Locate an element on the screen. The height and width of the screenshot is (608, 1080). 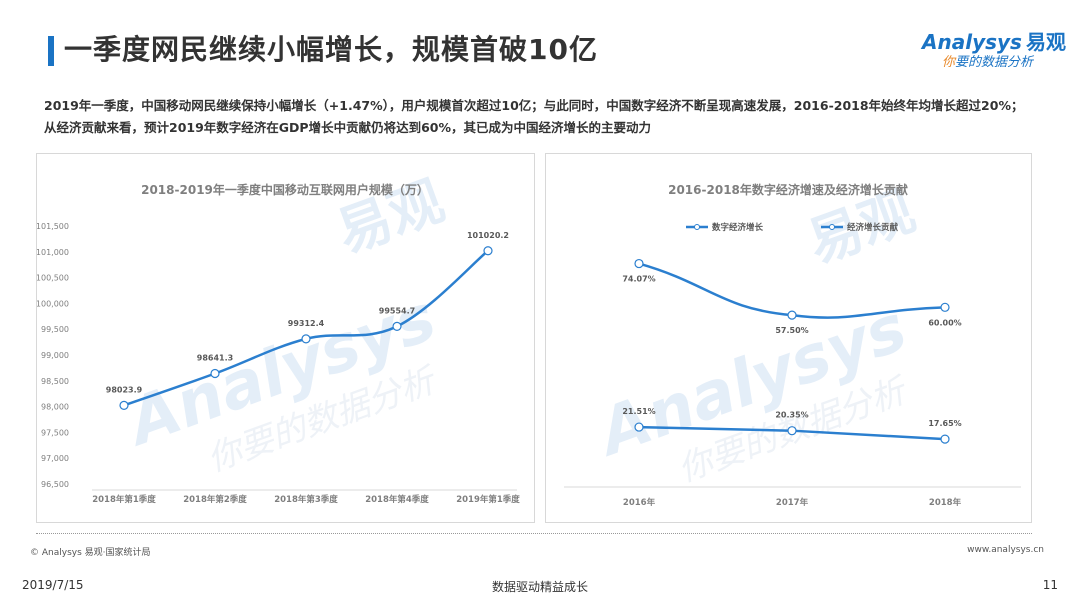
x-tick-label: 2018年第1季度 is located at coordinates (124, 499).